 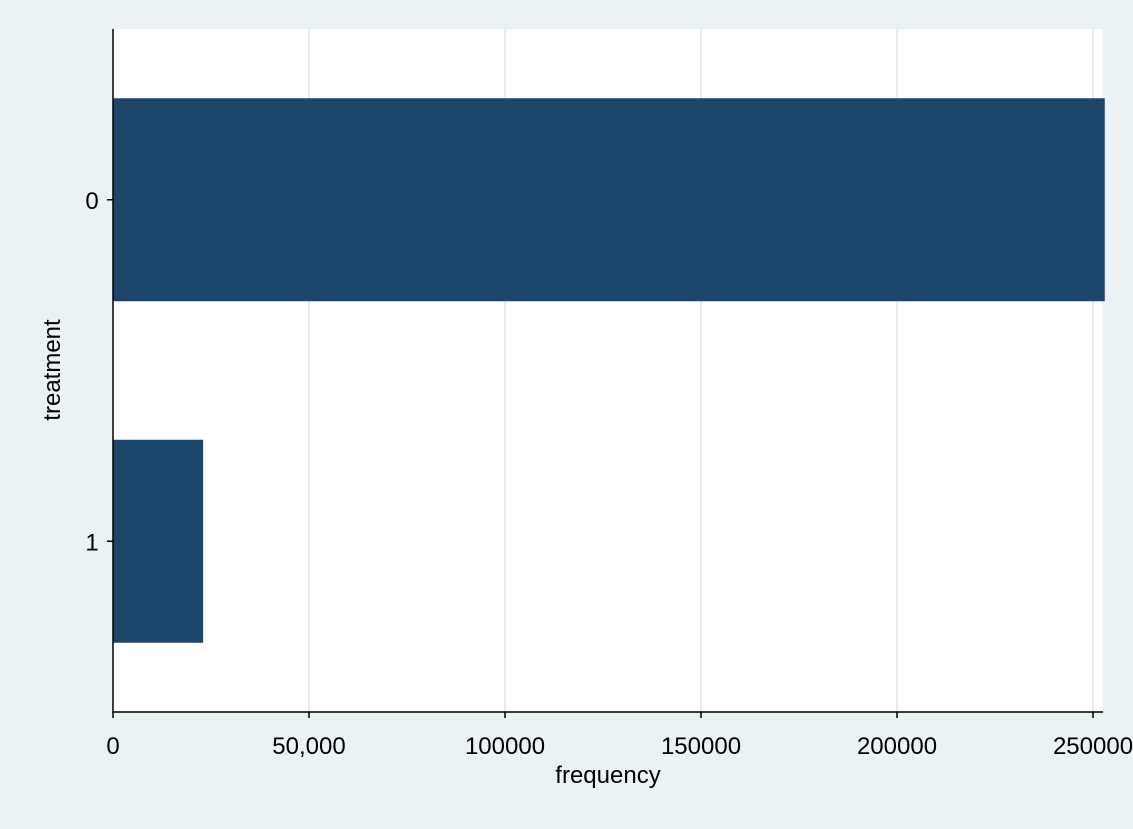 I want to click on x-tick-label-0: 0, so click(x=112, y=746).